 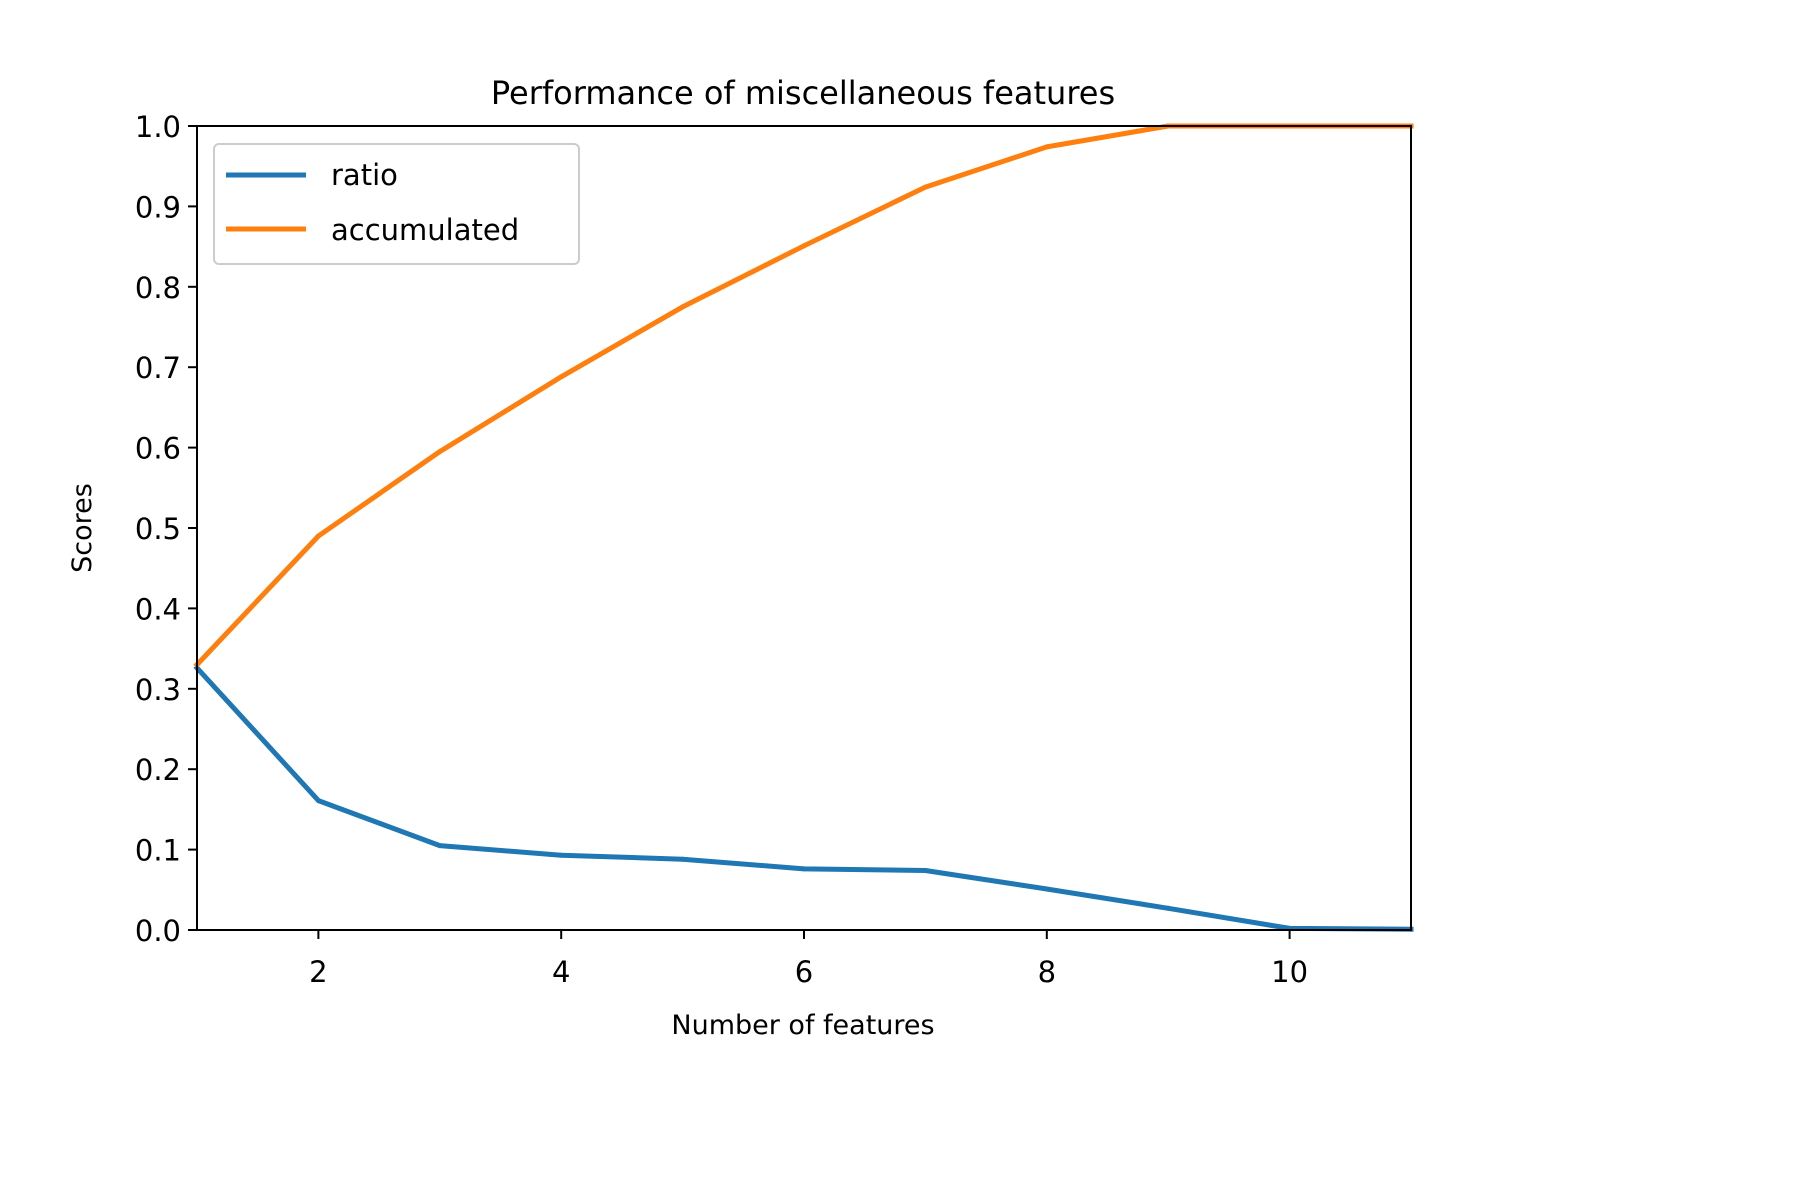 What do you see at coordinates (158, 609) in the screenshot?
I see `y-tick-label: 0.4` at bounding box center [158, 609].